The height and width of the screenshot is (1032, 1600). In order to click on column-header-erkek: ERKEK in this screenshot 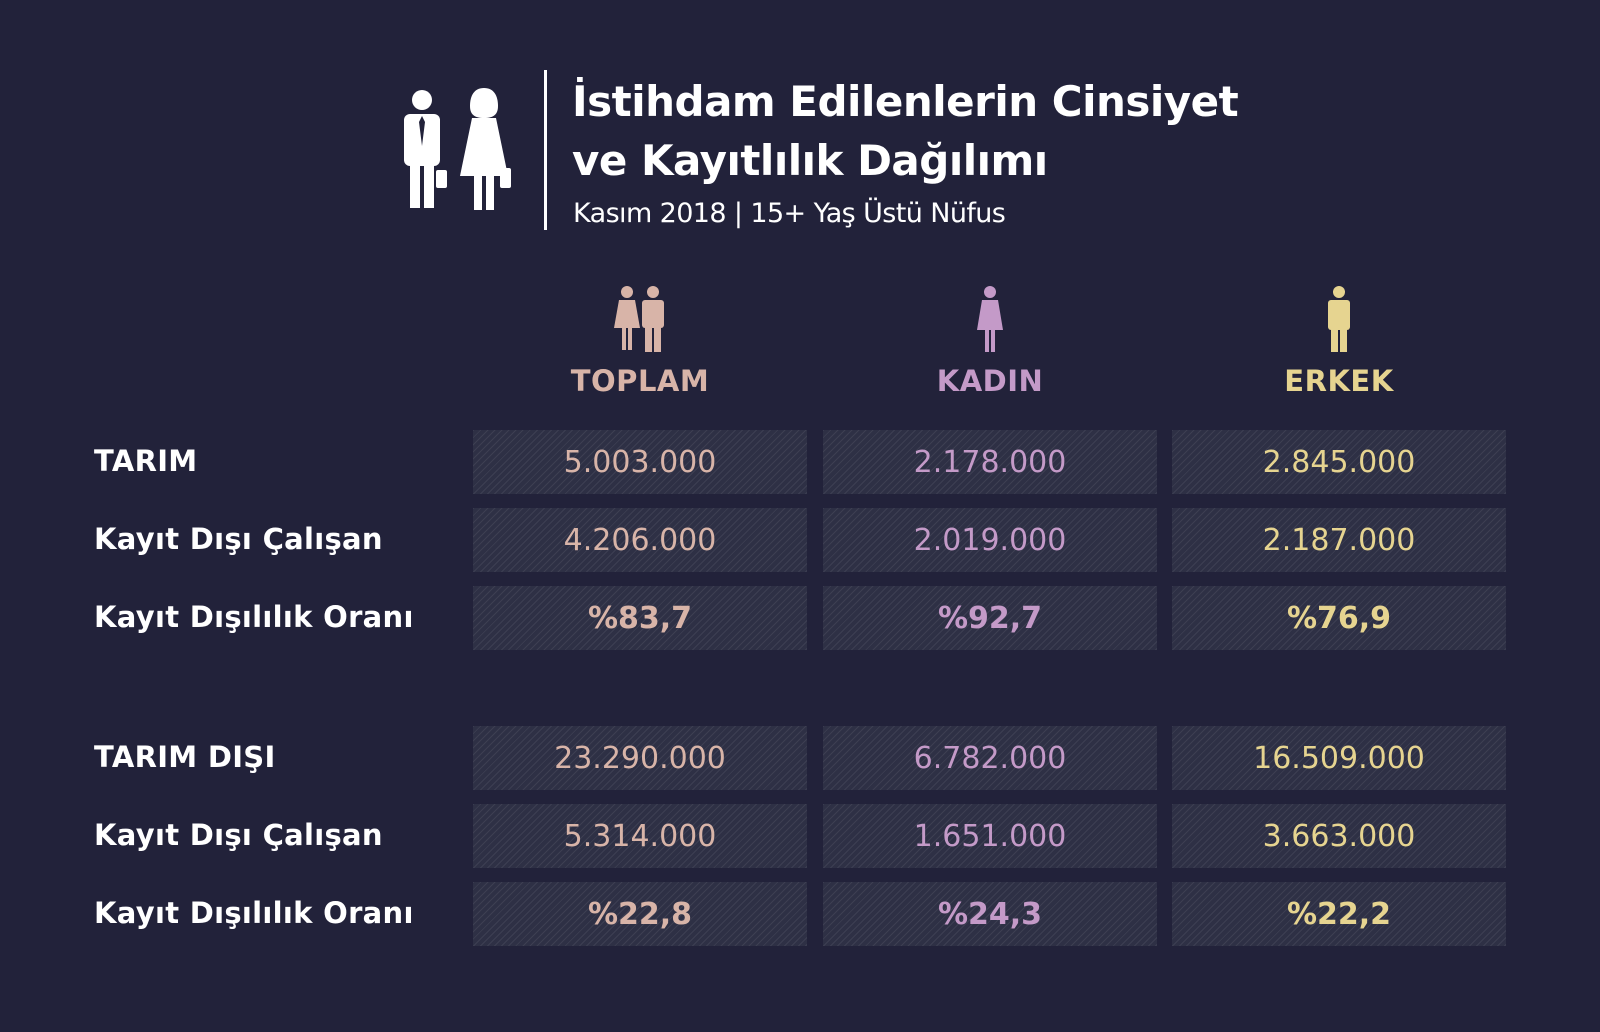, I will do `click(1339, 346)`.